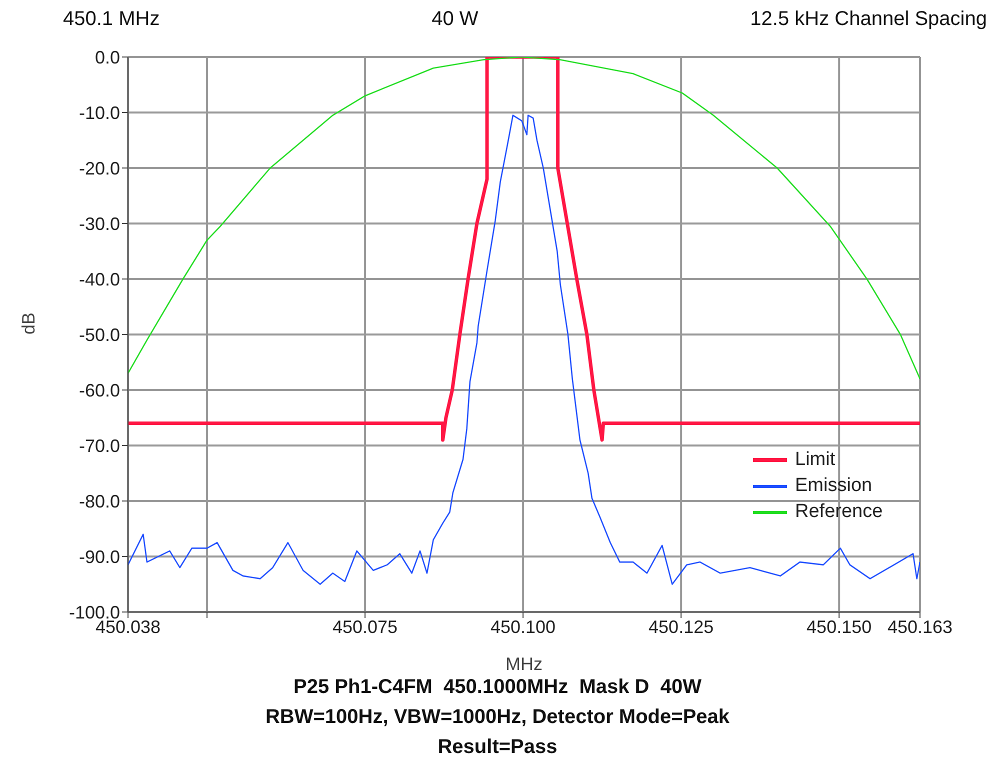  What do you see at coordinates (498, 687) in the screenshot?
I see `text: P25 Ph1-C4FM 450.1000MHz Mask D 40W` at bounding box center [498, 687].